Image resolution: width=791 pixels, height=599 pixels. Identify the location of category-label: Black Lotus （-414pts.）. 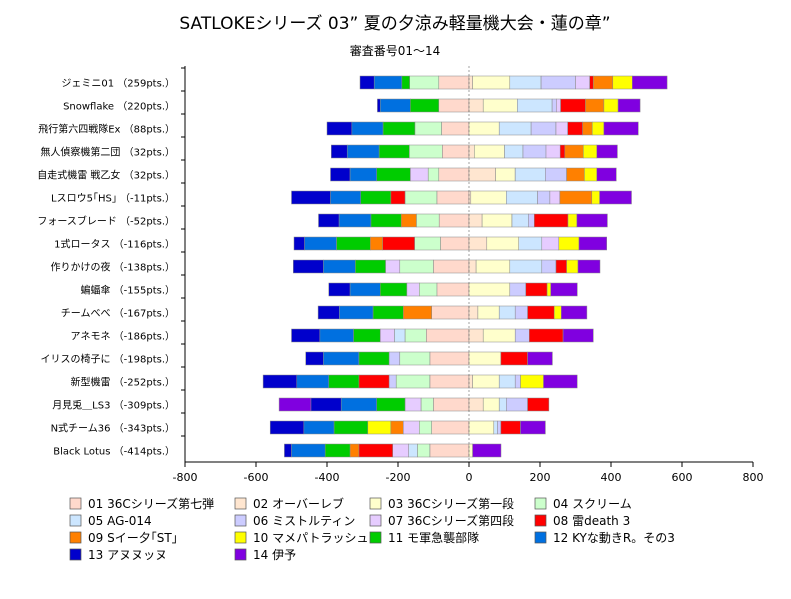
(114, 452).